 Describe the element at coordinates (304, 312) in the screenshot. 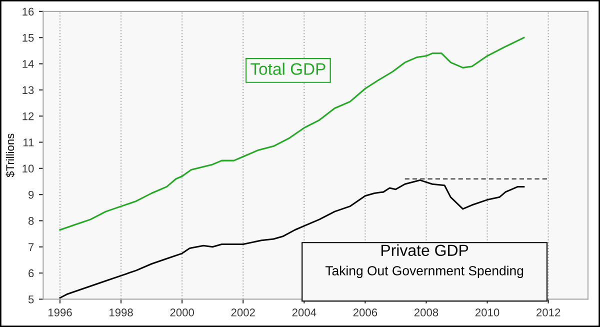

I see `x-tick-label: 2004` at that location.